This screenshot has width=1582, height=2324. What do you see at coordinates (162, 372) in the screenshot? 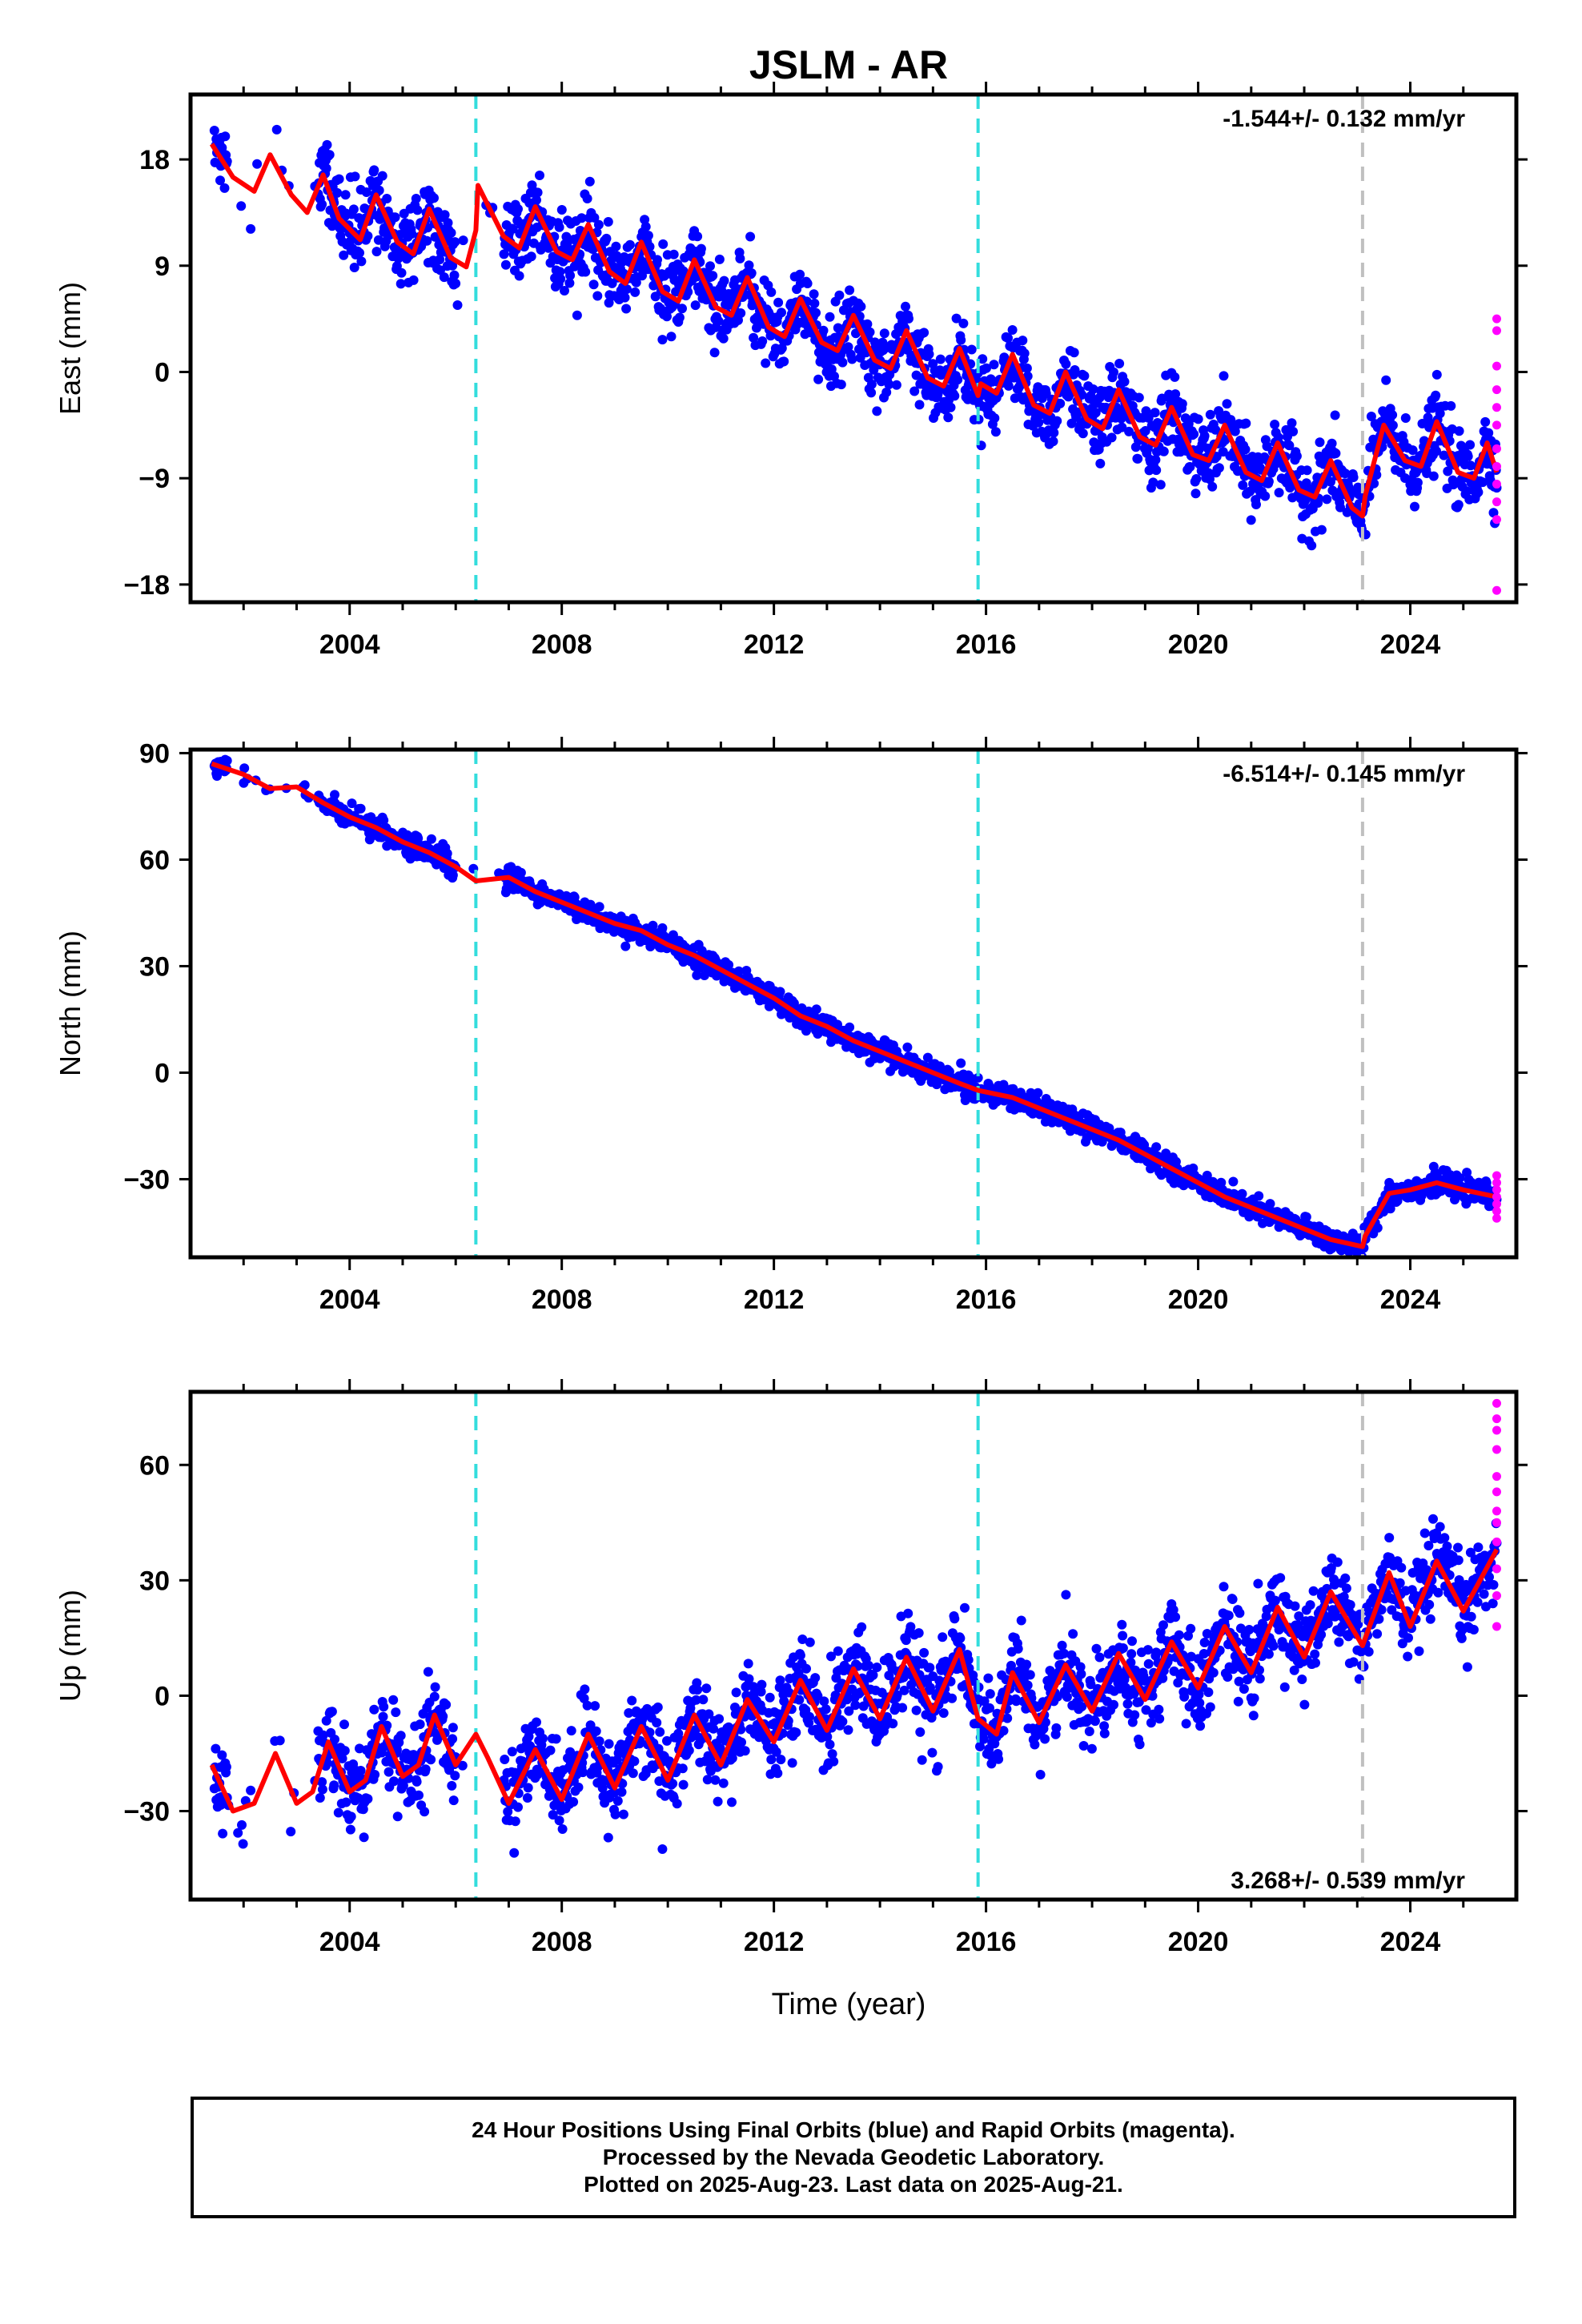
I see `y-tick-label: 0` at bounding box center [162, 372].